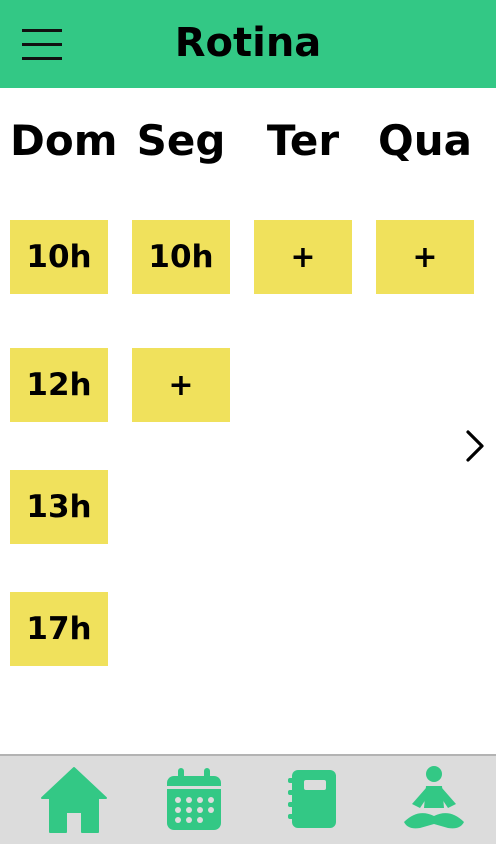  I want to click on time-slot-button: 12h, so click(59, 385).